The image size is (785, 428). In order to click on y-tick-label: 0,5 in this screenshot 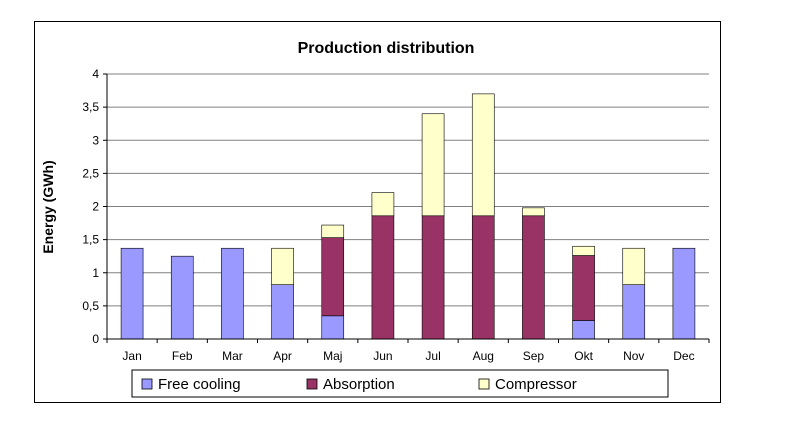, I will do `click(90, 306)`.